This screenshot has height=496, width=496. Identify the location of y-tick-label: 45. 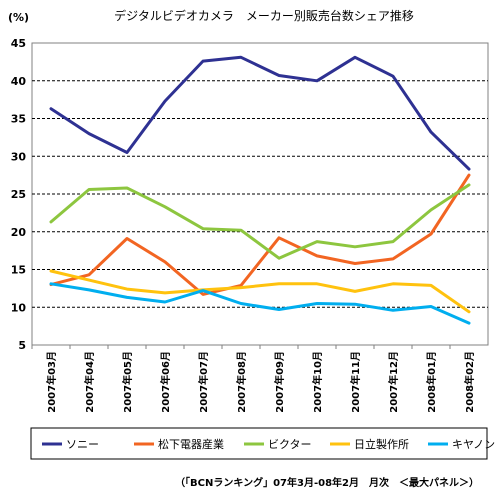
(18, 43).